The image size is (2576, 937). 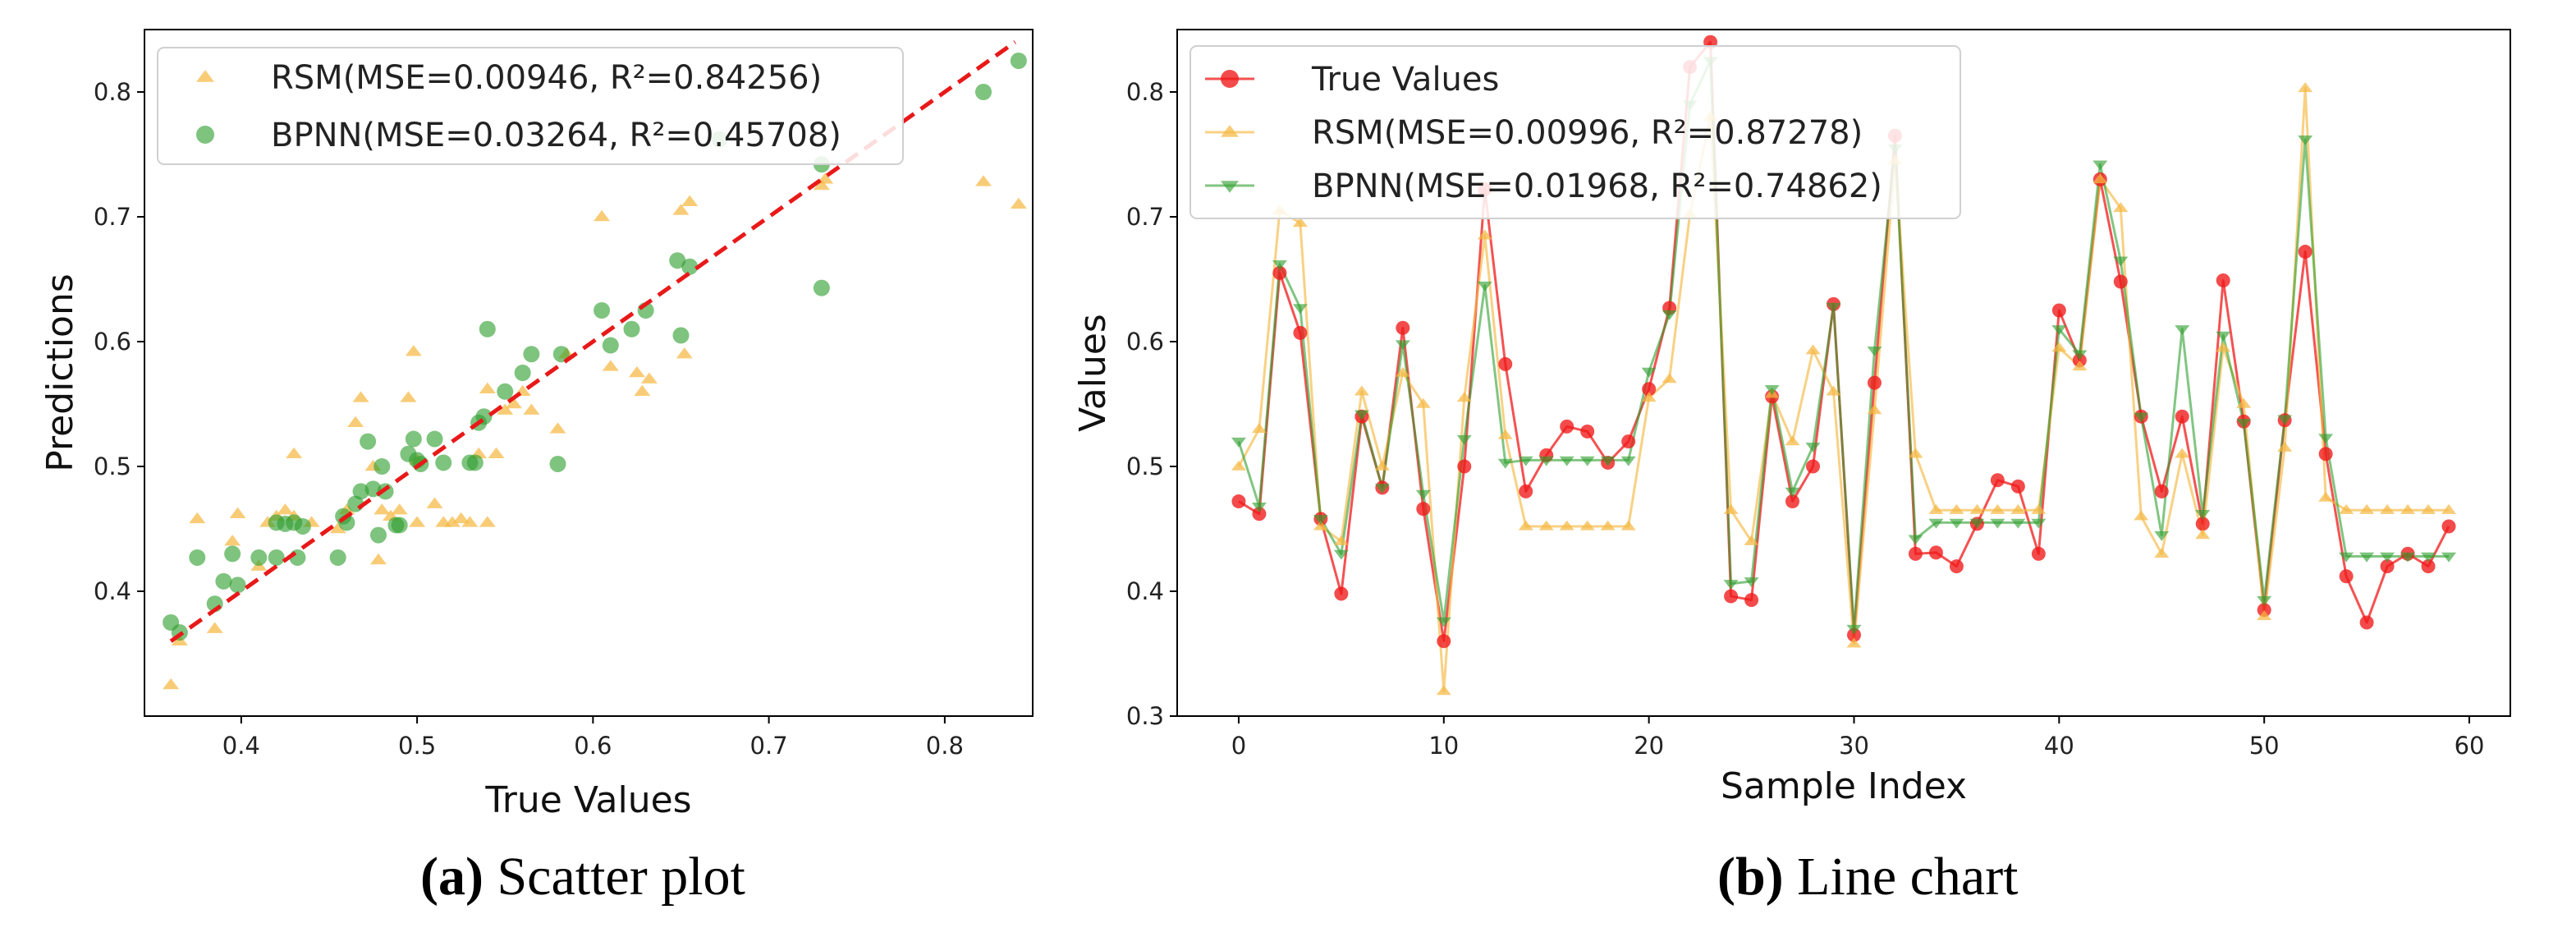 I want to click on legend-label: BPNN(MSE=0.01968, R²=0.74862), so click(x=1597, y=186).